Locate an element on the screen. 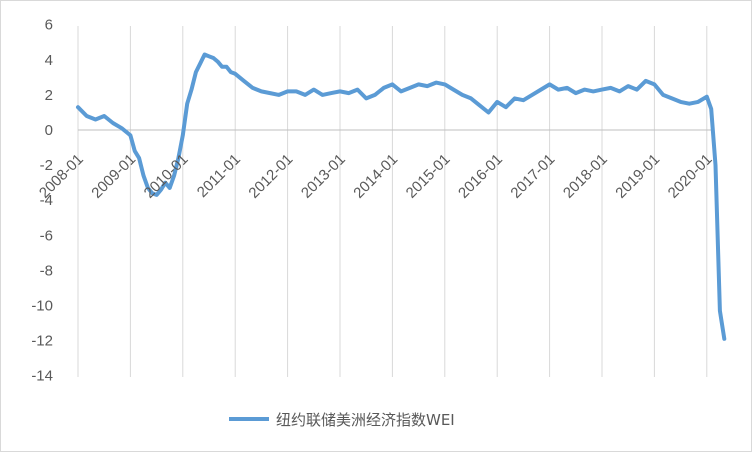 The height and width of the screenshot is (452, 752). y-tick-label: -8 is located at coordinates (46, 270).